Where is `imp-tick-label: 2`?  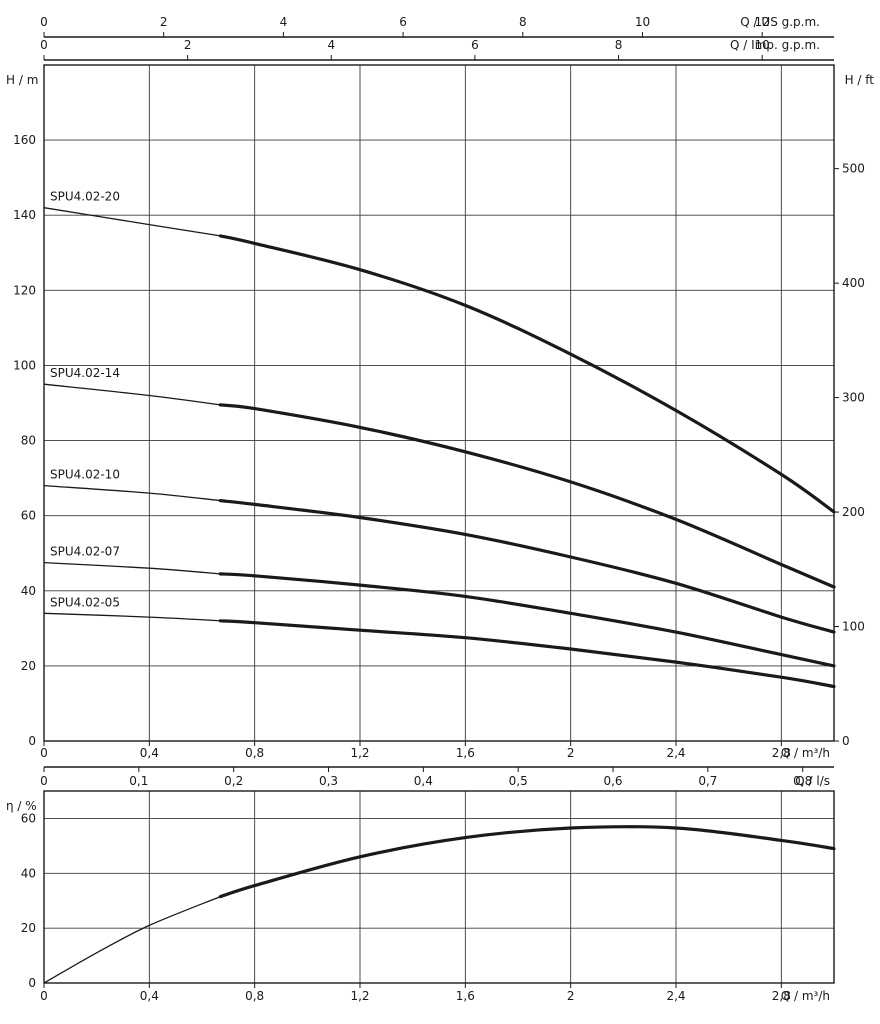
imp-tick-label: 2 is located at coordinates (188, 45).